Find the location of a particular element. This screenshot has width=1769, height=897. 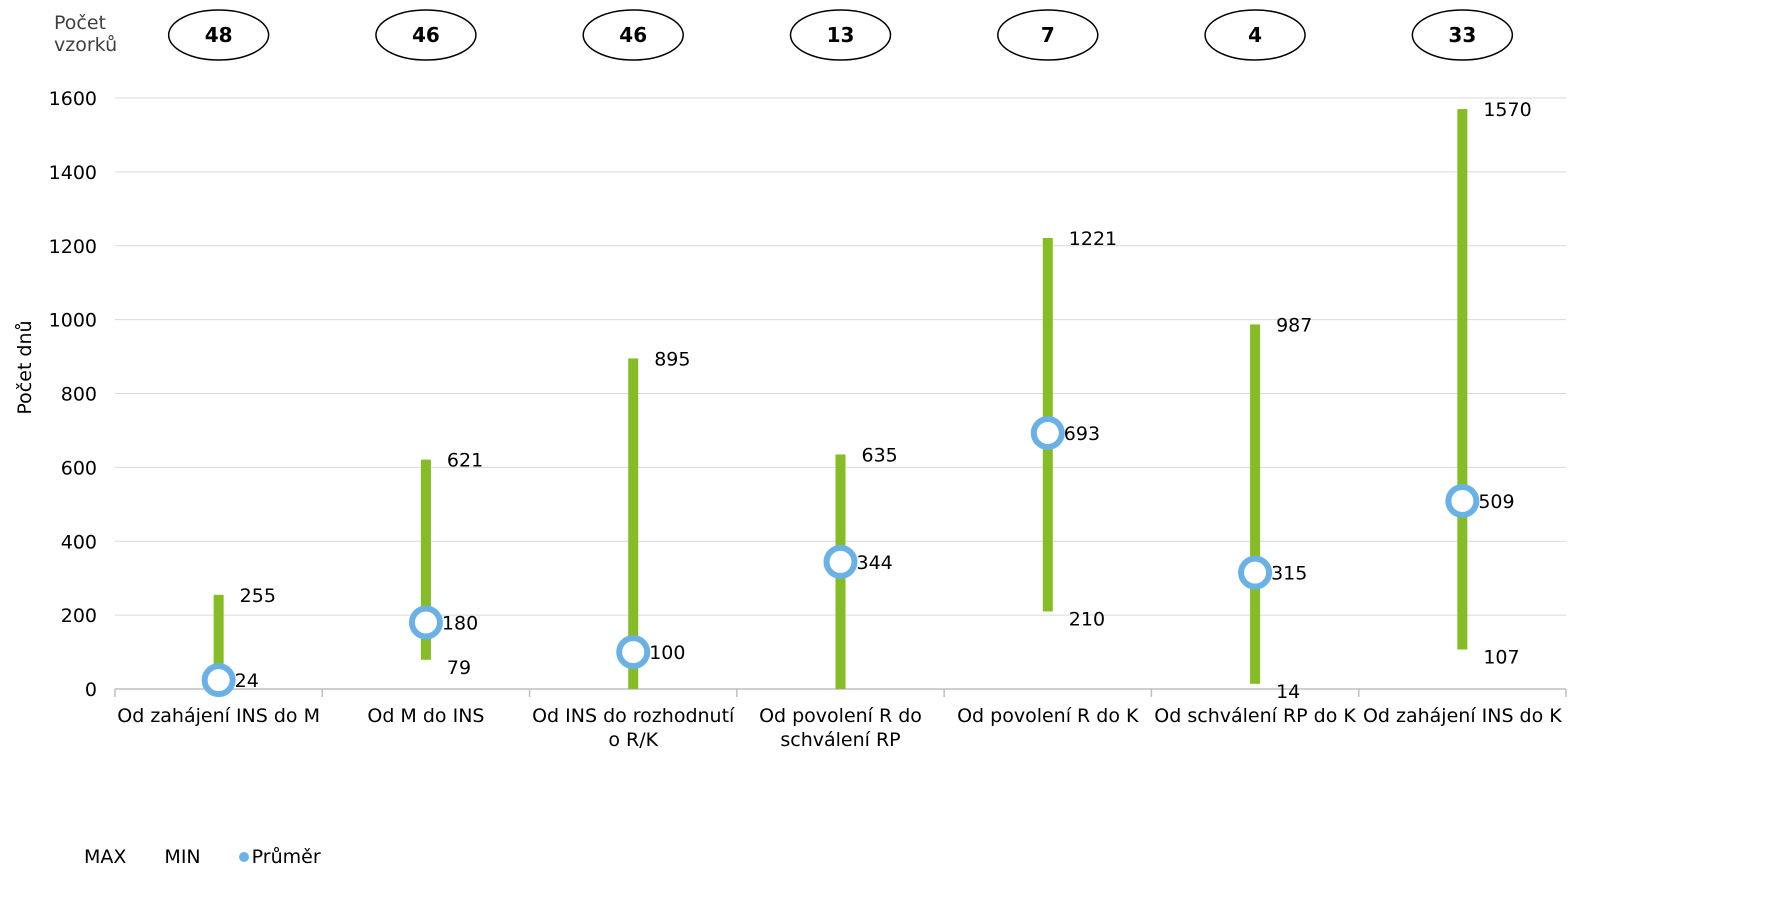

x-category-label: o R/K is located at coordinates (633, 740).